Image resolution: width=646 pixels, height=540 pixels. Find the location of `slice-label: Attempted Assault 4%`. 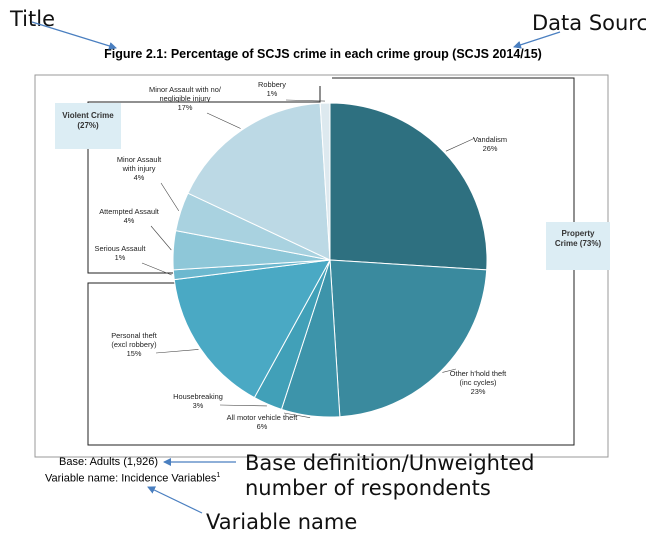

slice-label: Attempted Assault 4% is located at coordinates (129, 216).